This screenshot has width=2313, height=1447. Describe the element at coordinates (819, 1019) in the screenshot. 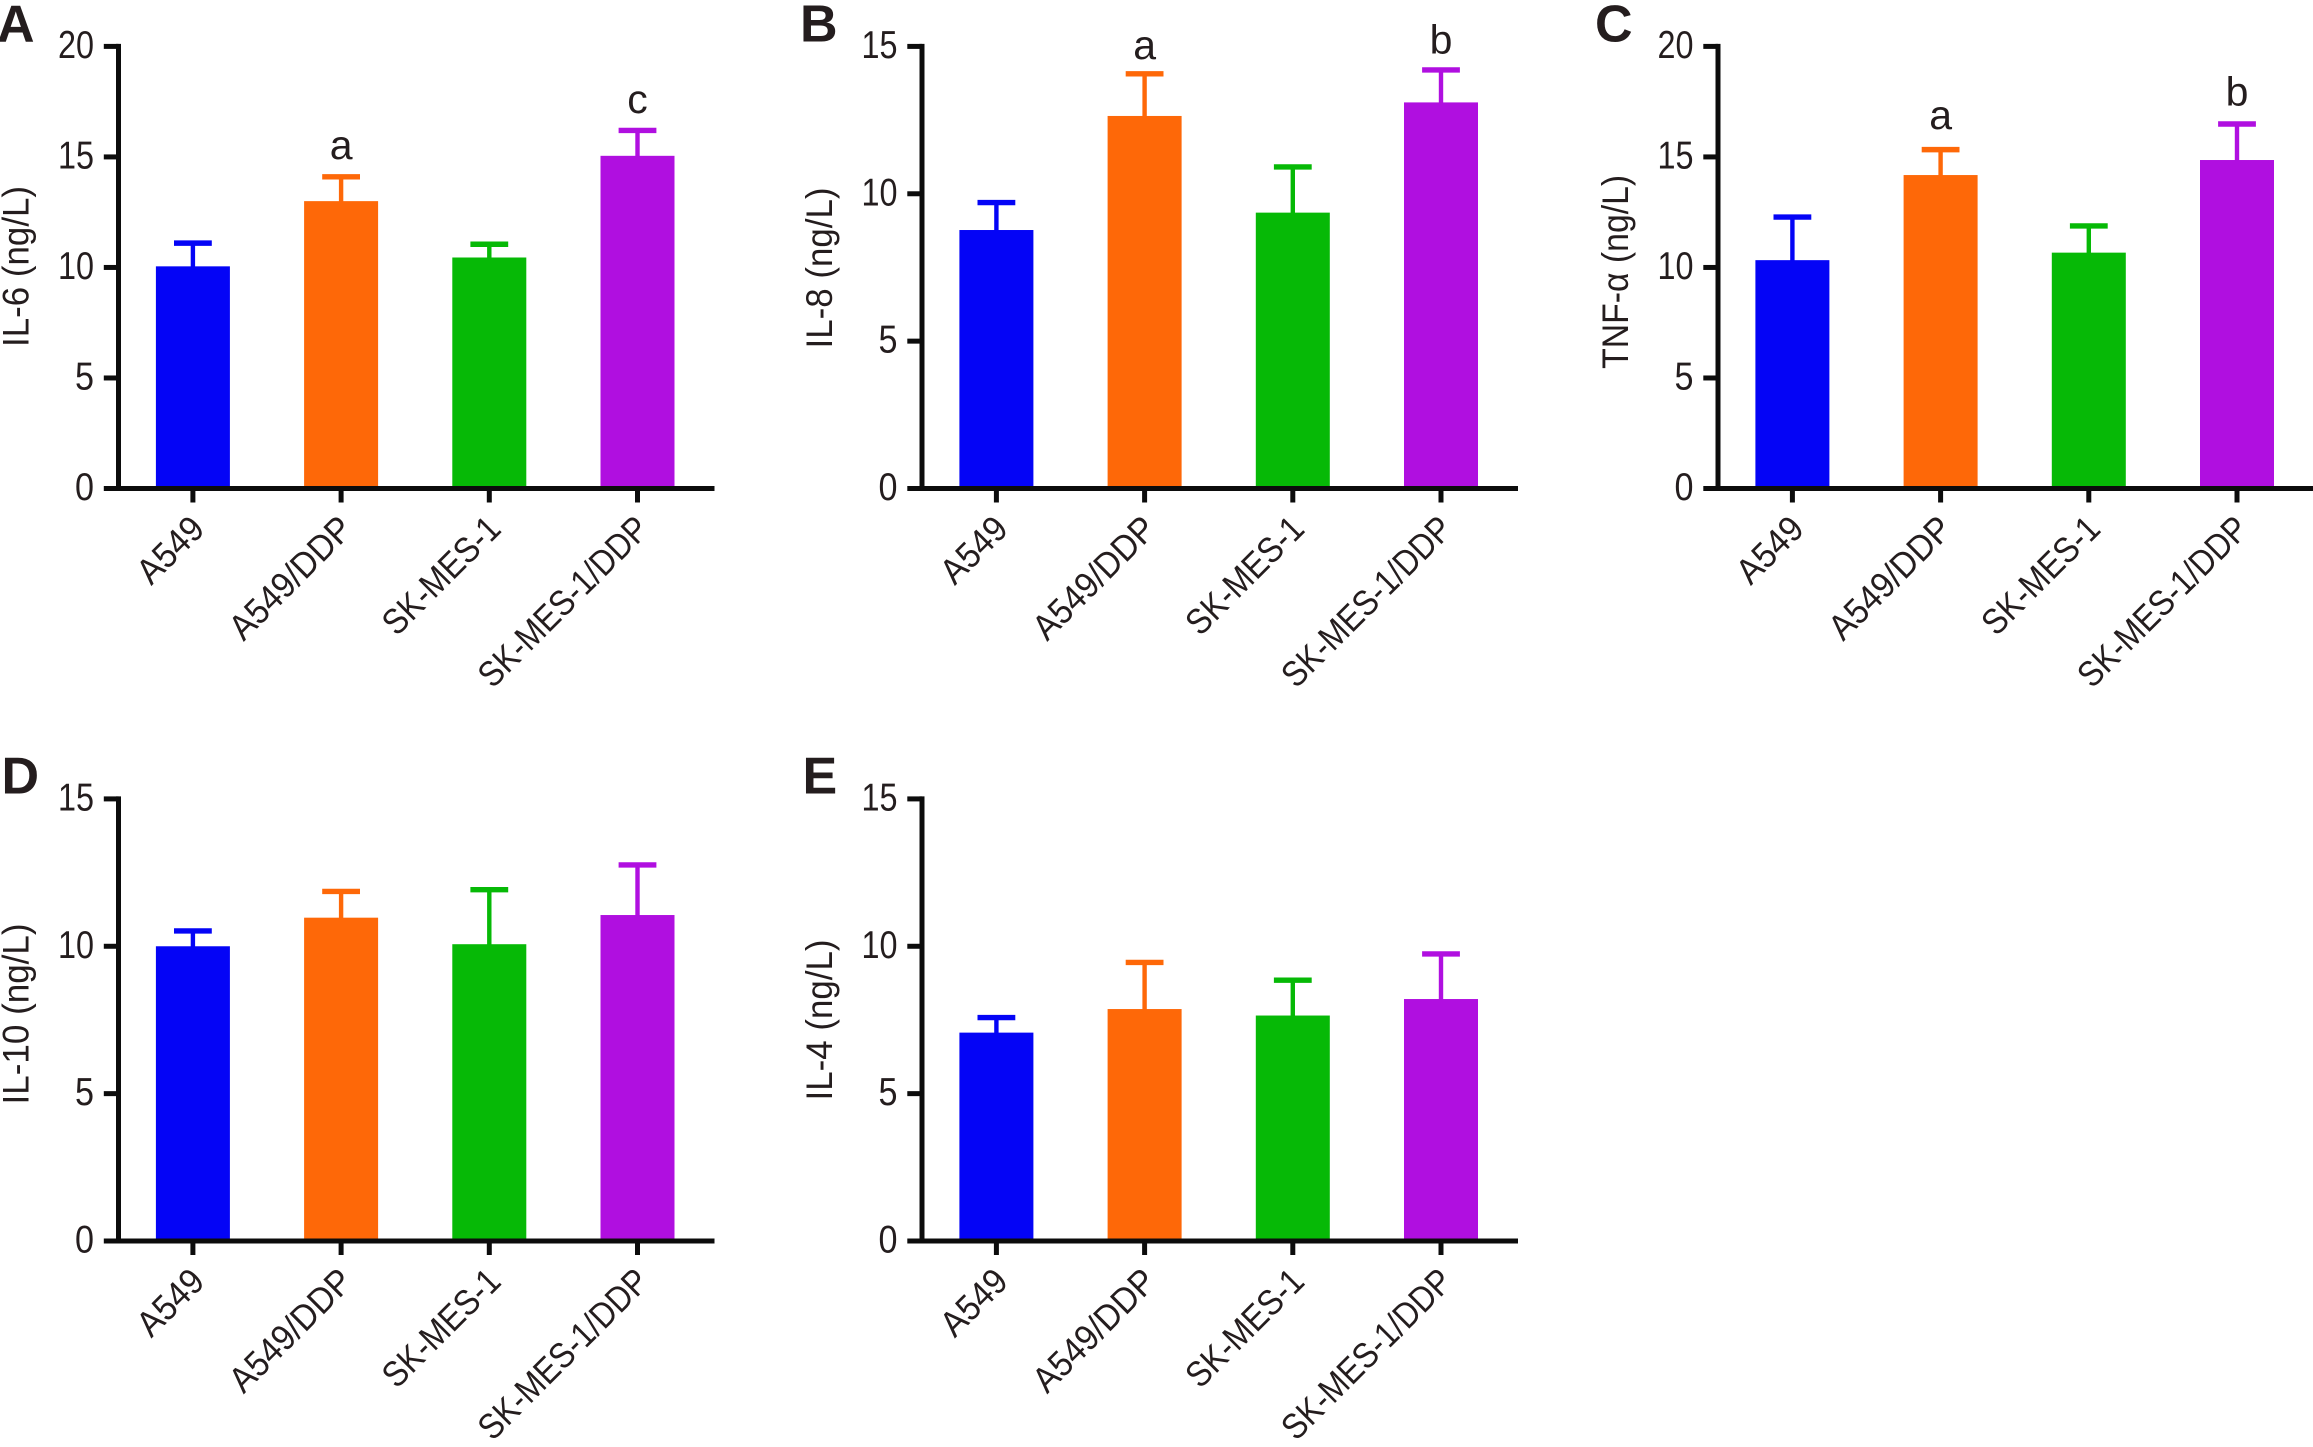

I see `svg-text: IL-4 (ng/L)` at that location.